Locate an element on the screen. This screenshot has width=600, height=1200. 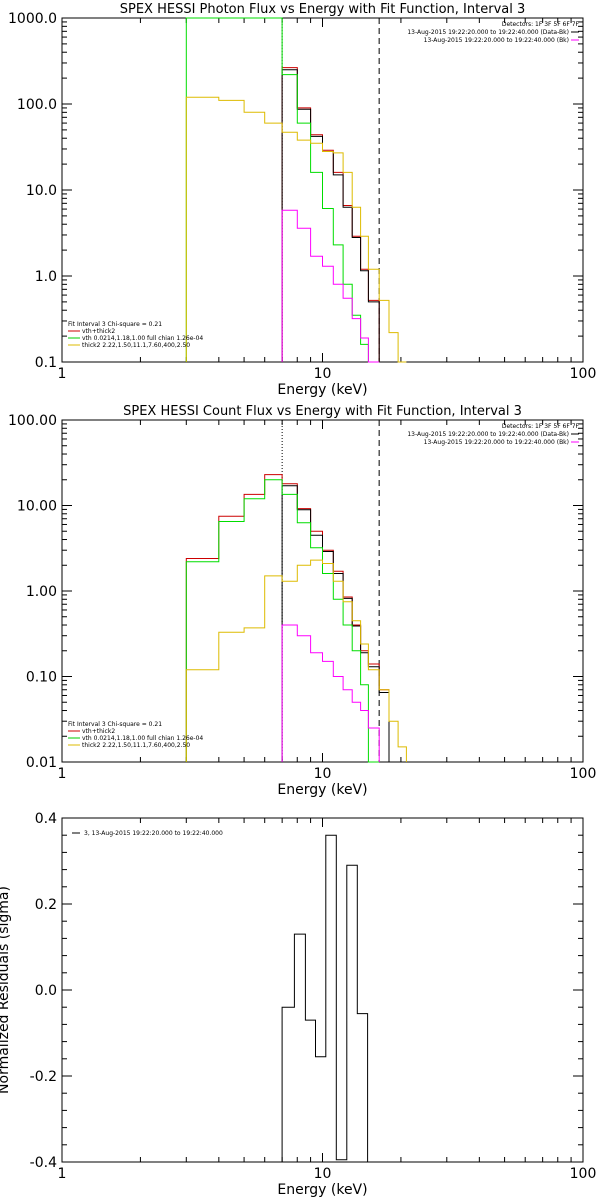
y-tick-label: 0.0 is located at coordinates (46, 991).